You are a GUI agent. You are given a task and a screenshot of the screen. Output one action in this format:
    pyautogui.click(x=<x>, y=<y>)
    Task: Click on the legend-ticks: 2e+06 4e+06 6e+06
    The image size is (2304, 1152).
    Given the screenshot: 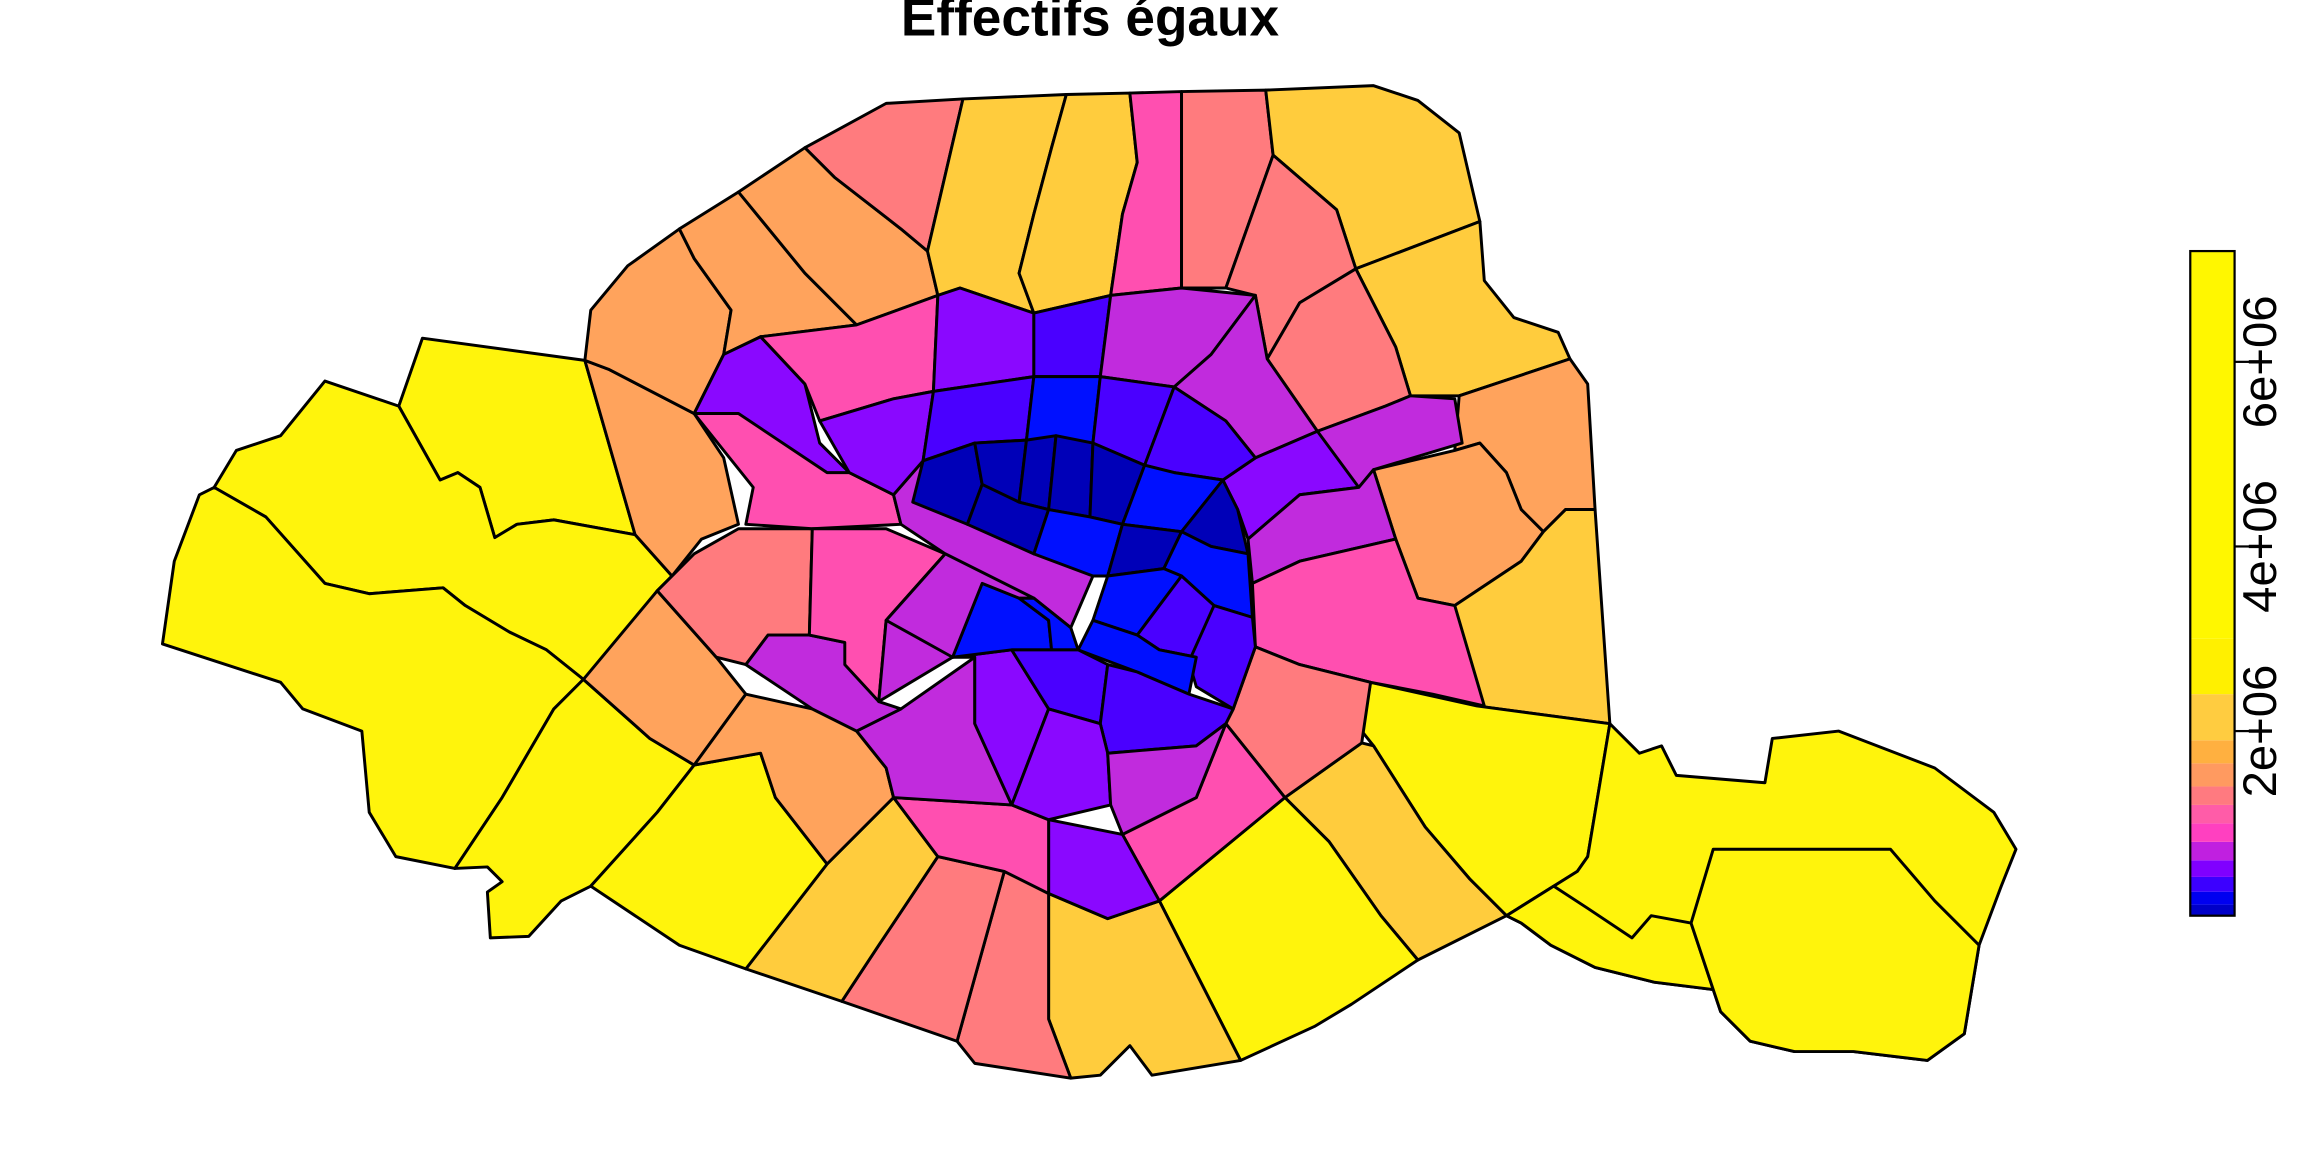 What is the action you would take?
    pyautogui.click(x=2260, y=546)
    